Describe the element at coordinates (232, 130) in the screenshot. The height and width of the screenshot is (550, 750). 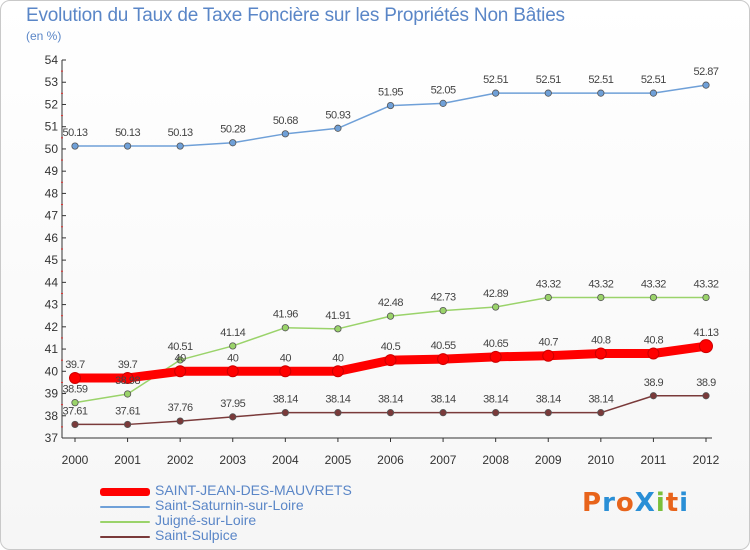
I see `data-label: 50.28` at that location.